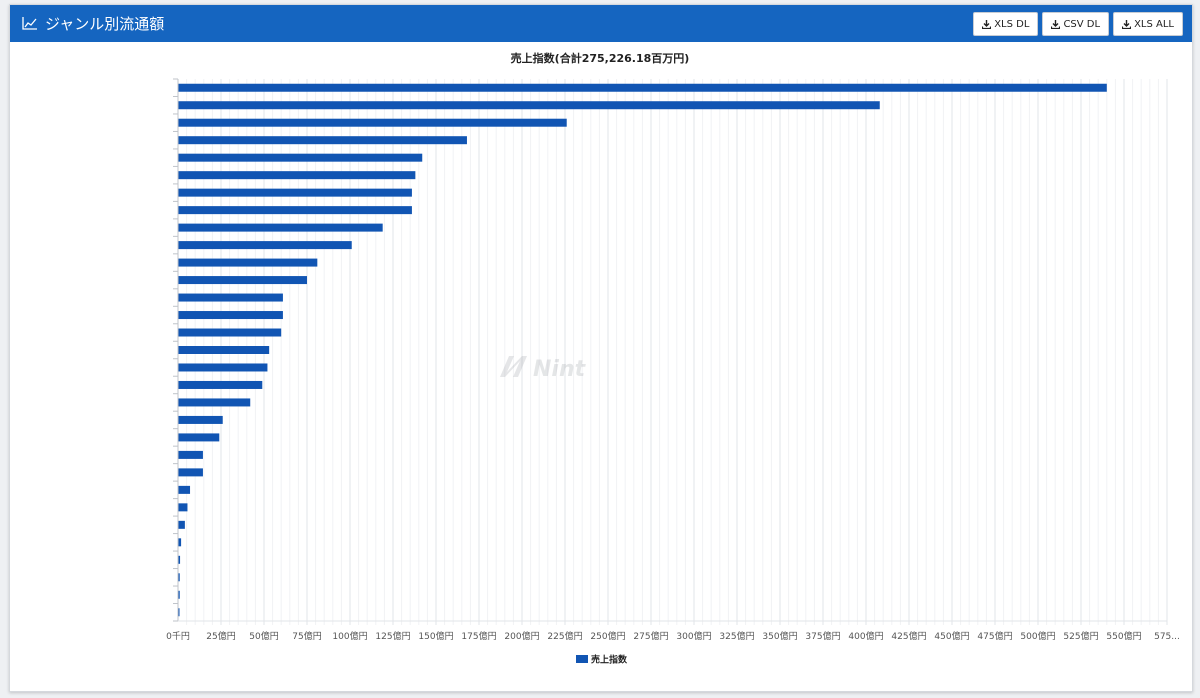 This screenshot has width=1200, height=698. Describe the element at coordinates (779, 636) in the screenshot. I see `x-tick-label: 350億円` at that location.